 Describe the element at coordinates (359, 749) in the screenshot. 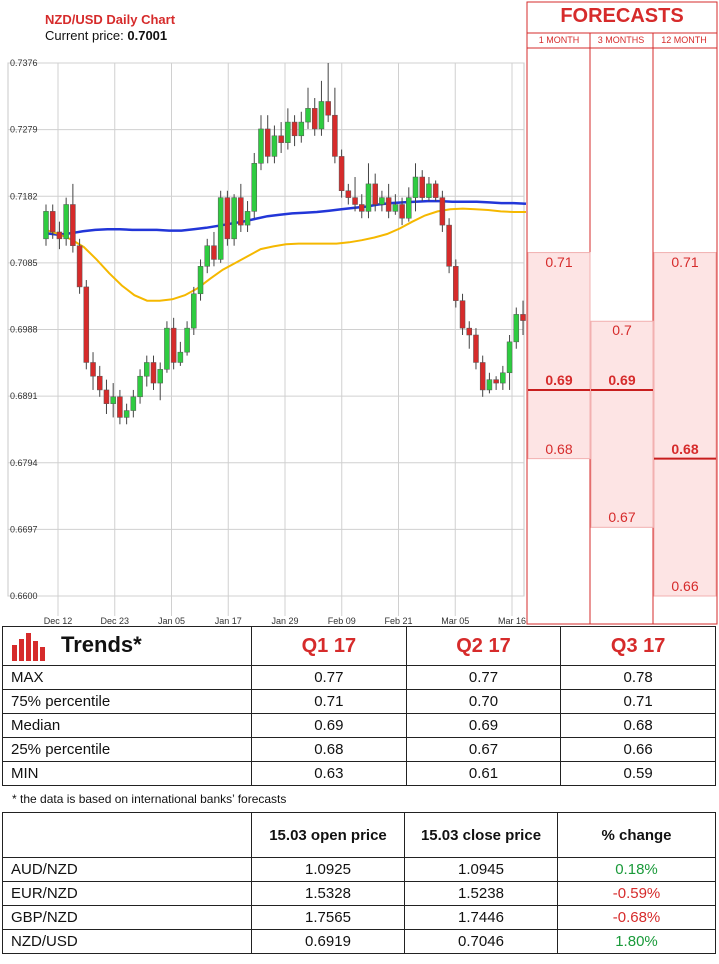

I see `trends-row: 25% percentile 0.68 0.67 0.66` at that location.